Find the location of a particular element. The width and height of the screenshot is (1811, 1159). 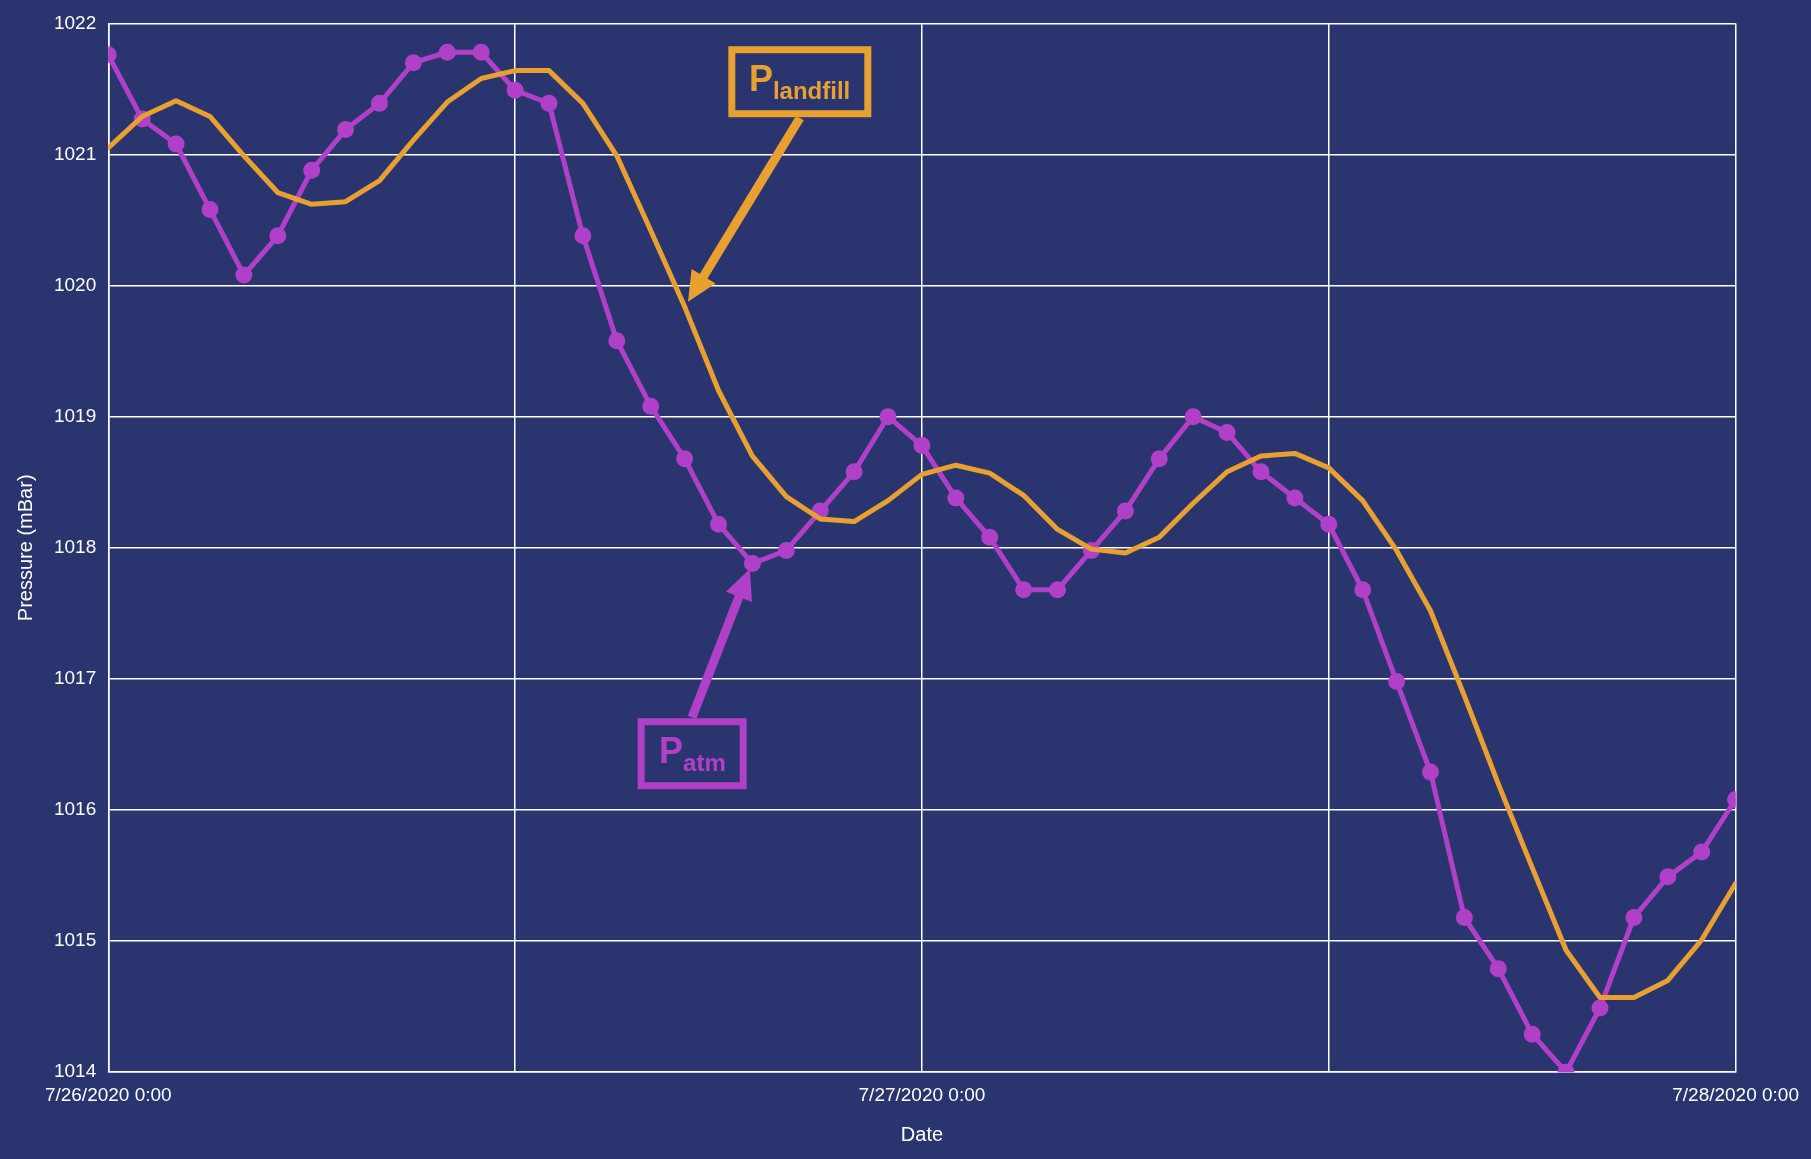

y-tick-label: 1020 is located at coordinates (75, 284).